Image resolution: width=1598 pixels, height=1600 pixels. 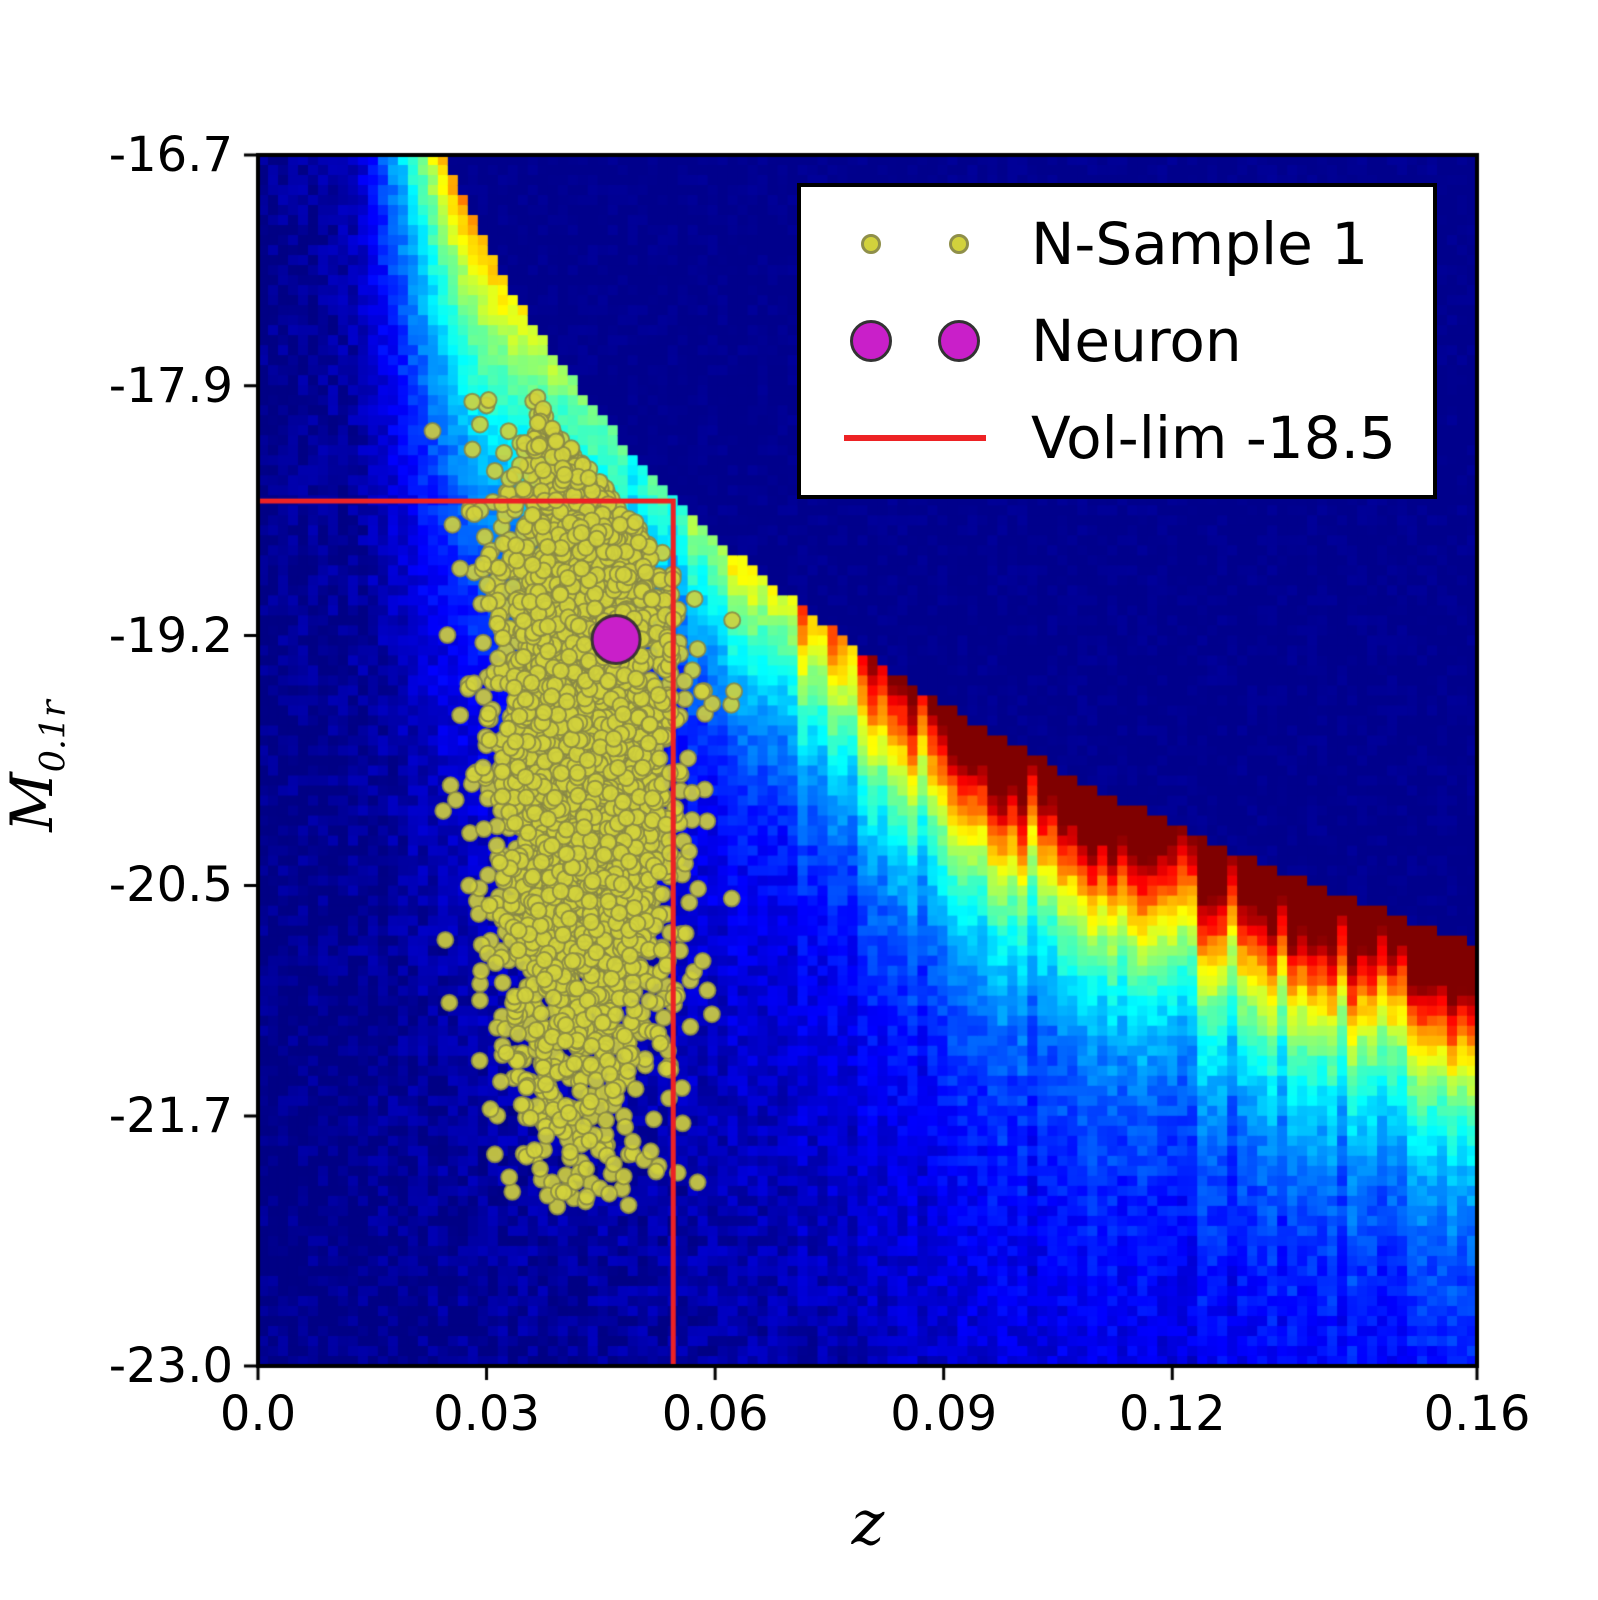 I want to click on legend-item-nsample: N-Sample 1, so click(x=1117, y=244).